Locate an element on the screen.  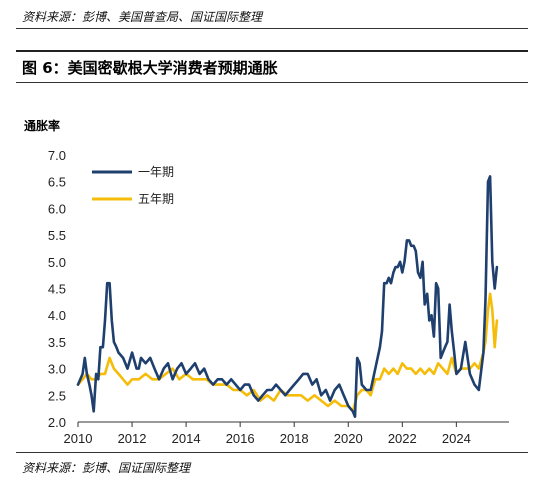
y-tick-label: 6.5 is located at coordinates (57, 182).